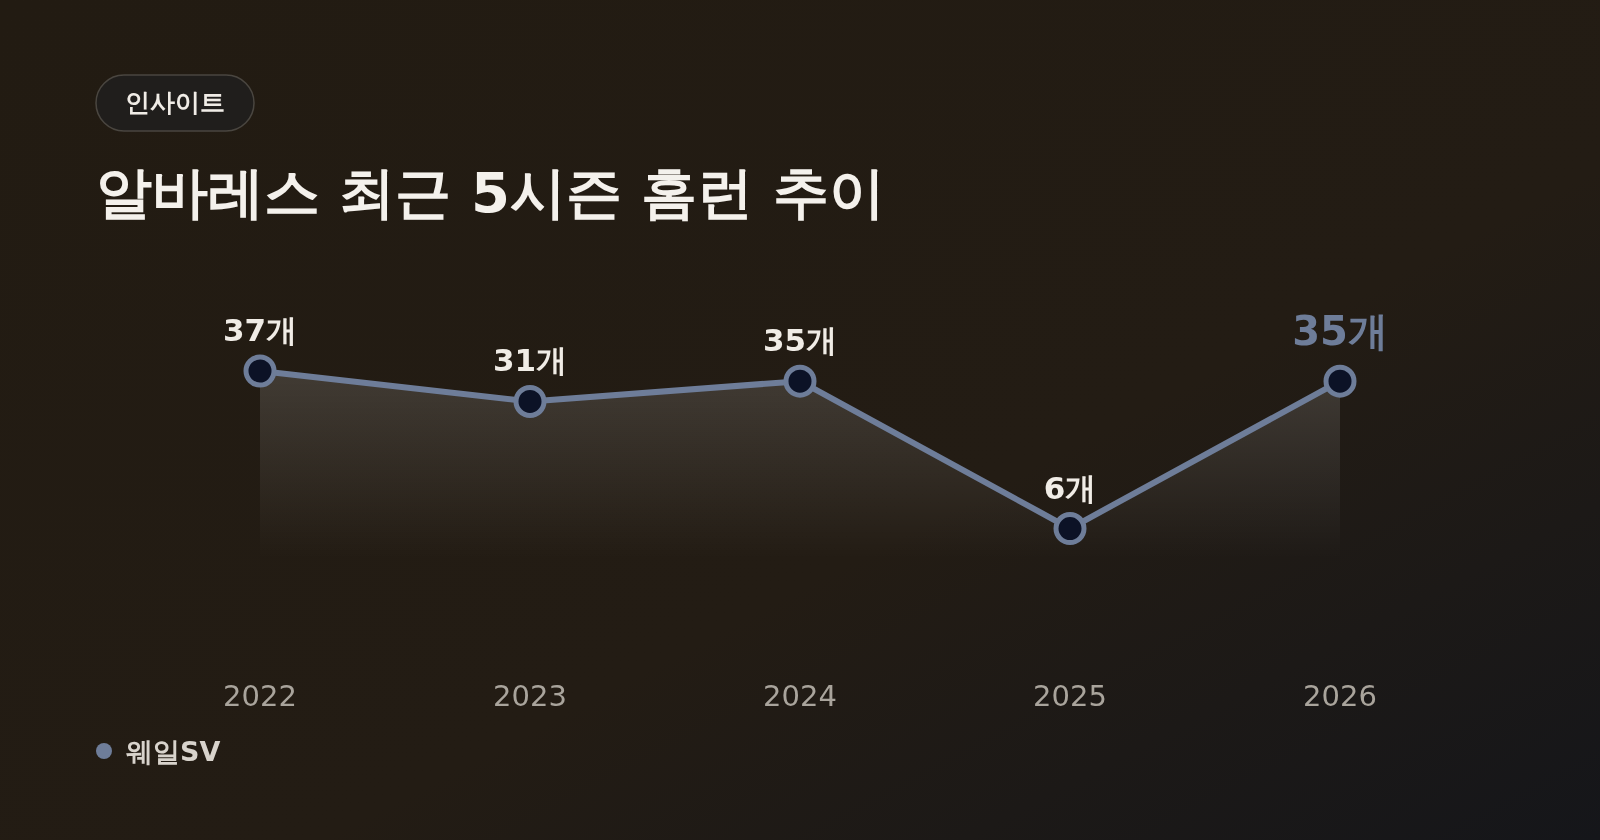 The image size is (1600, 840). I want to click on data-label: 6개, so click(1070, 487).